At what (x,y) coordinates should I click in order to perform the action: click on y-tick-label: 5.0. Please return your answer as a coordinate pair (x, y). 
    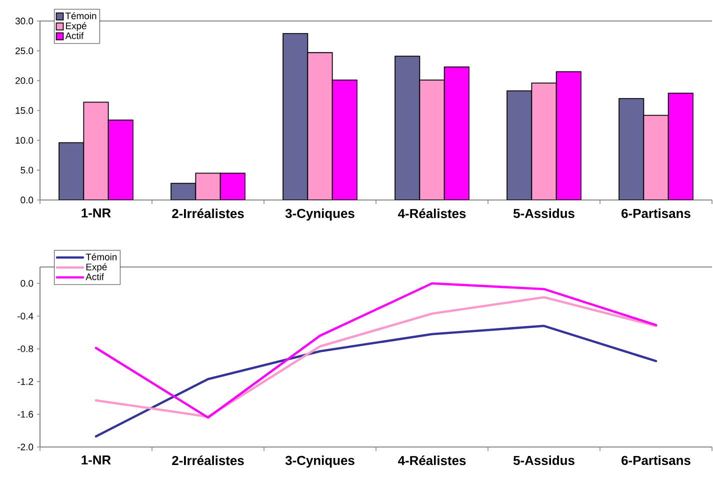
    Looking at the image, I should click on (27, 170).